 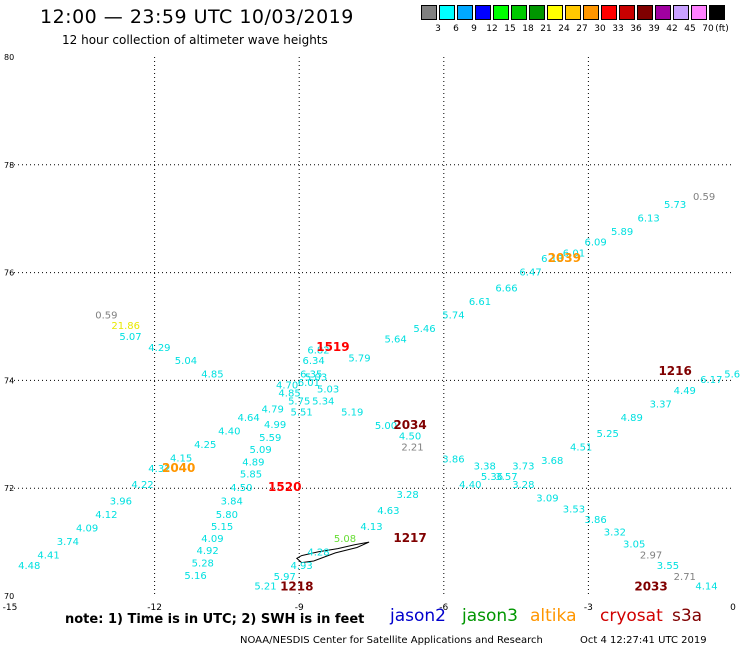 What do you see at coordinates (311, 375) in the screenshot?
I see `wave-height-label: 6.35` at bounding box center [311, 375].